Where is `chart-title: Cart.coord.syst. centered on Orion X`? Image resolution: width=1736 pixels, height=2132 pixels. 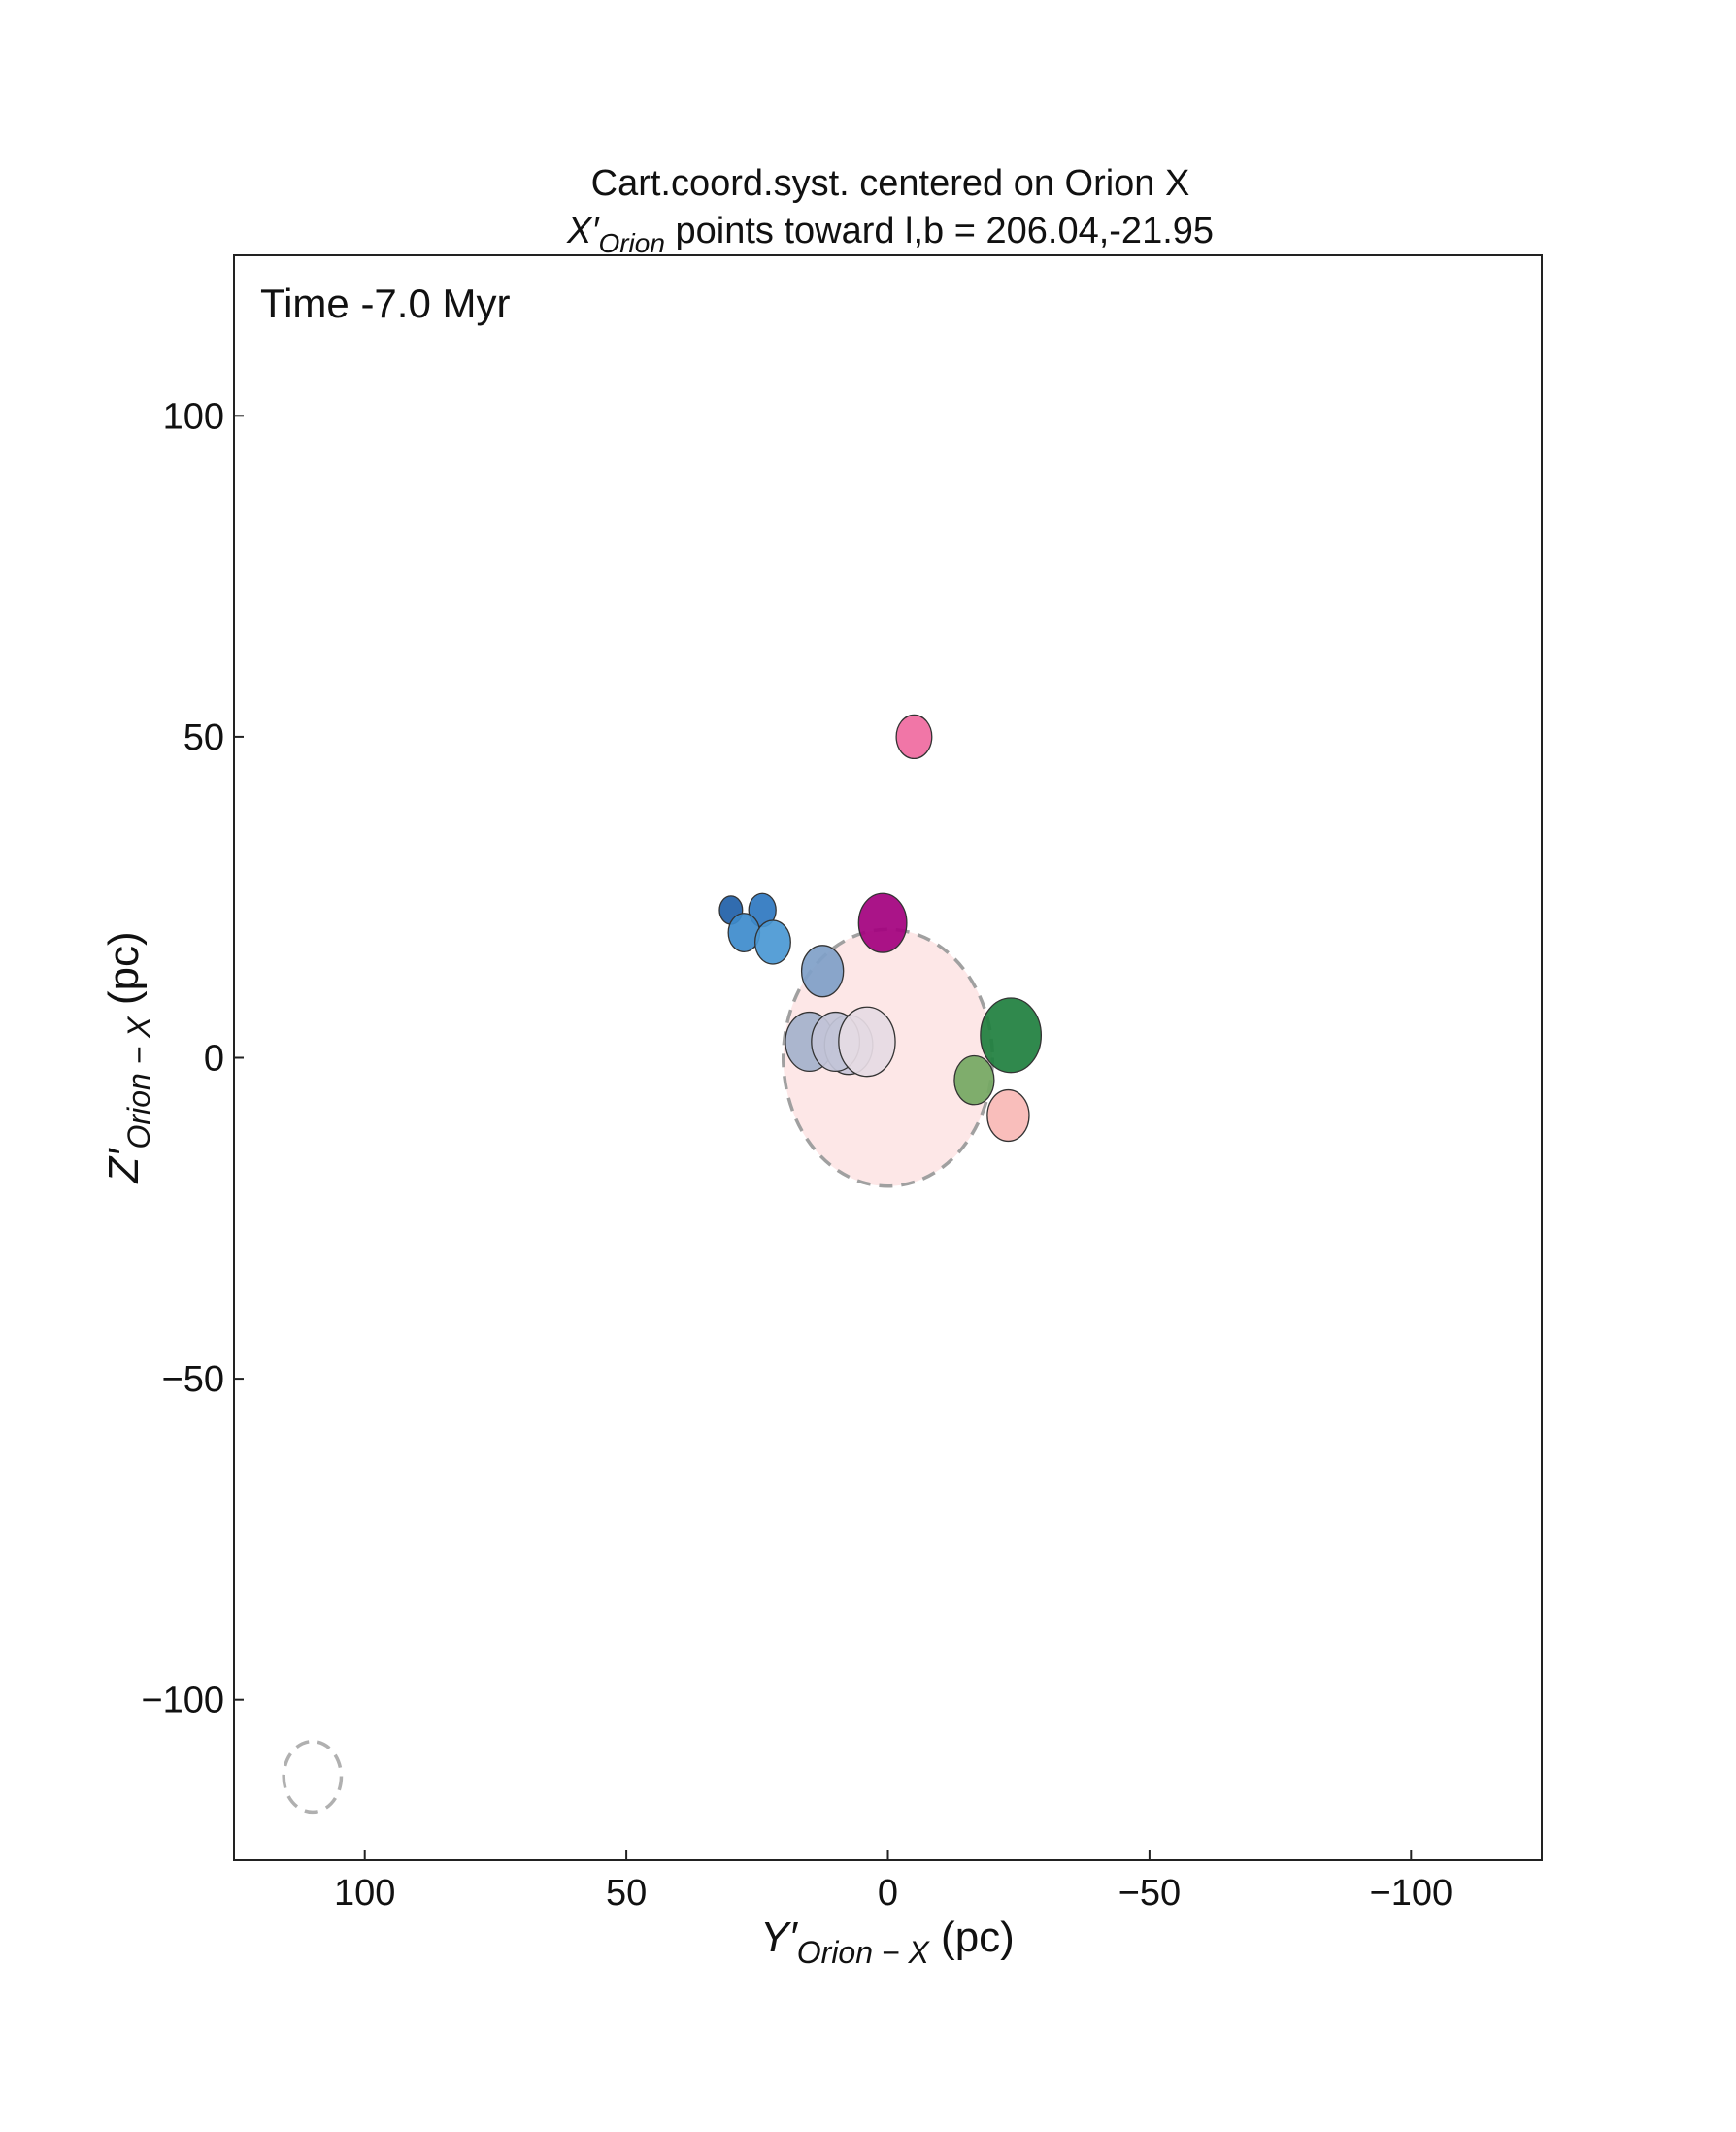
chart-title: Cart.coord.syst. centered on Orion X is located at coordinates (890, 183).